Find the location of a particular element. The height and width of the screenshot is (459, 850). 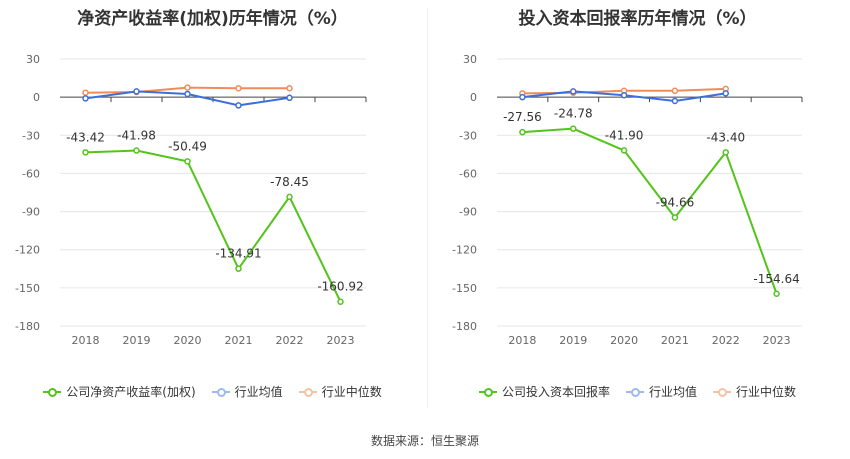

data-label: -50.49 is located at coordinates (187, 146).